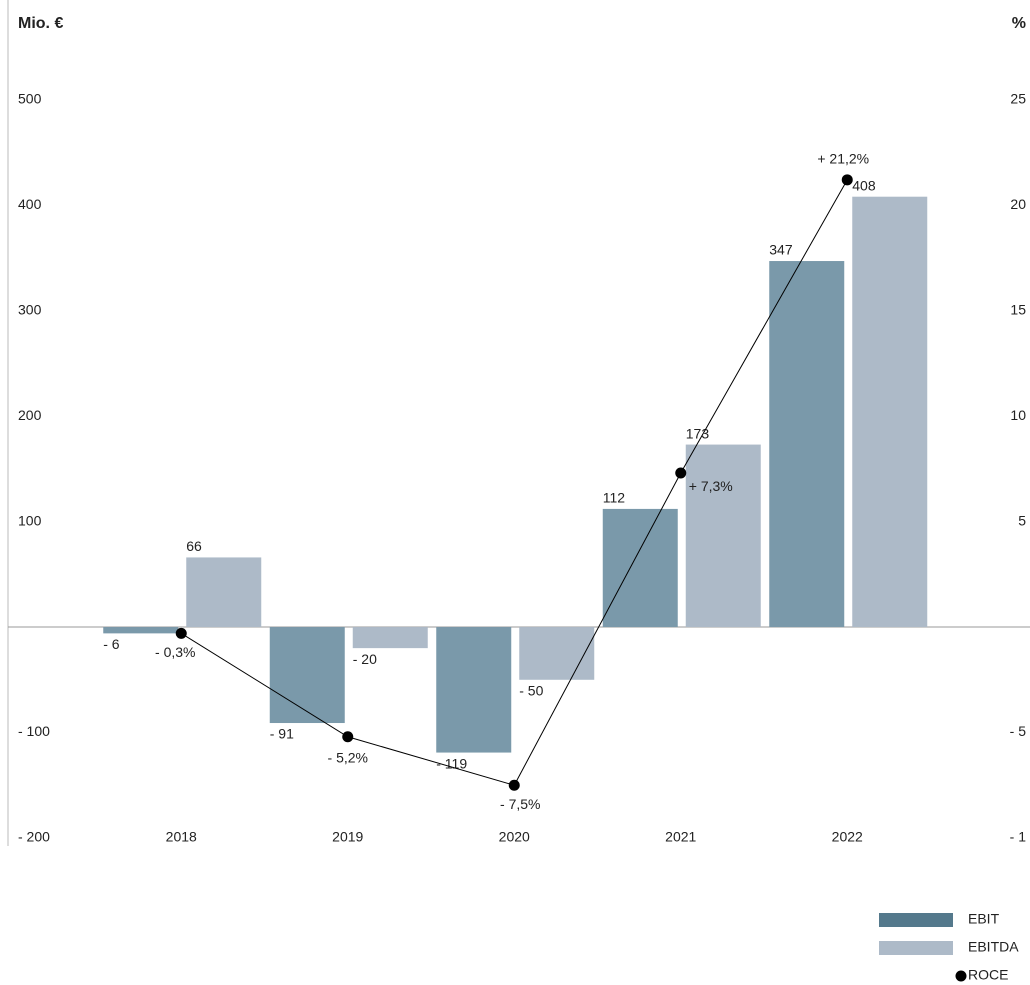  Describe the element at coordinates (1018, 309) in the screenshot. I see `y2-tick-label: 15` at that location.